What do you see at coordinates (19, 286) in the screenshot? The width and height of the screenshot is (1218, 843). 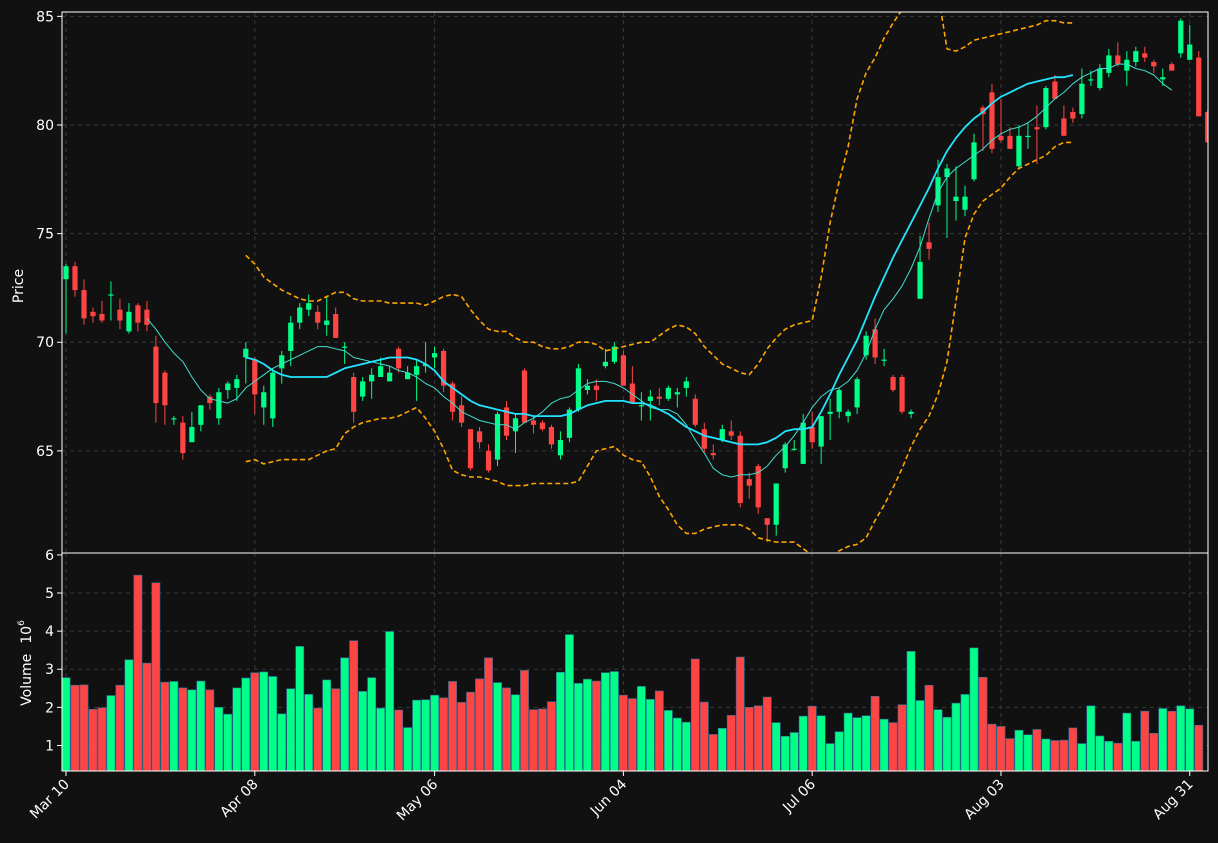 I see `price-axis-label: Price` at bounding box center [19, 286].